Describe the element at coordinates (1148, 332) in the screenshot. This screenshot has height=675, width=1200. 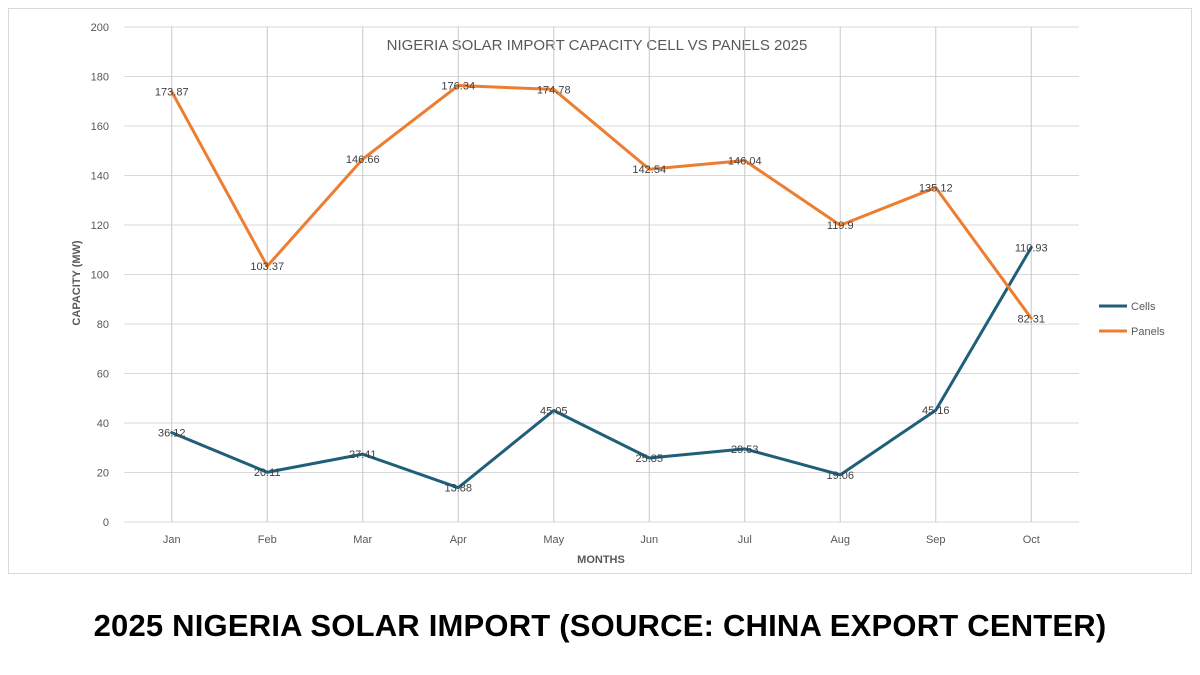
I see `legend-label: Panels` at that location.